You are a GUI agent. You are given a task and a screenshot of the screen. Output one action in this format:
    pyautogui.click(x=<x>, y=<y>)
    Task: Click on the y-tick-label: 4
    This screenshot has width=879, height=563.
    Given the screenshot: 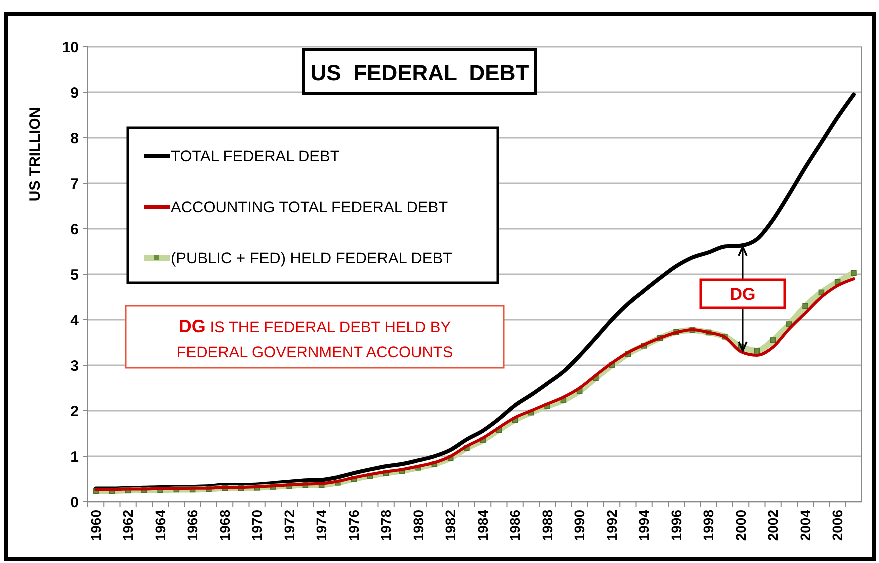 What is the action you would take?
    pyautogui.click(x=75, y=321)
    